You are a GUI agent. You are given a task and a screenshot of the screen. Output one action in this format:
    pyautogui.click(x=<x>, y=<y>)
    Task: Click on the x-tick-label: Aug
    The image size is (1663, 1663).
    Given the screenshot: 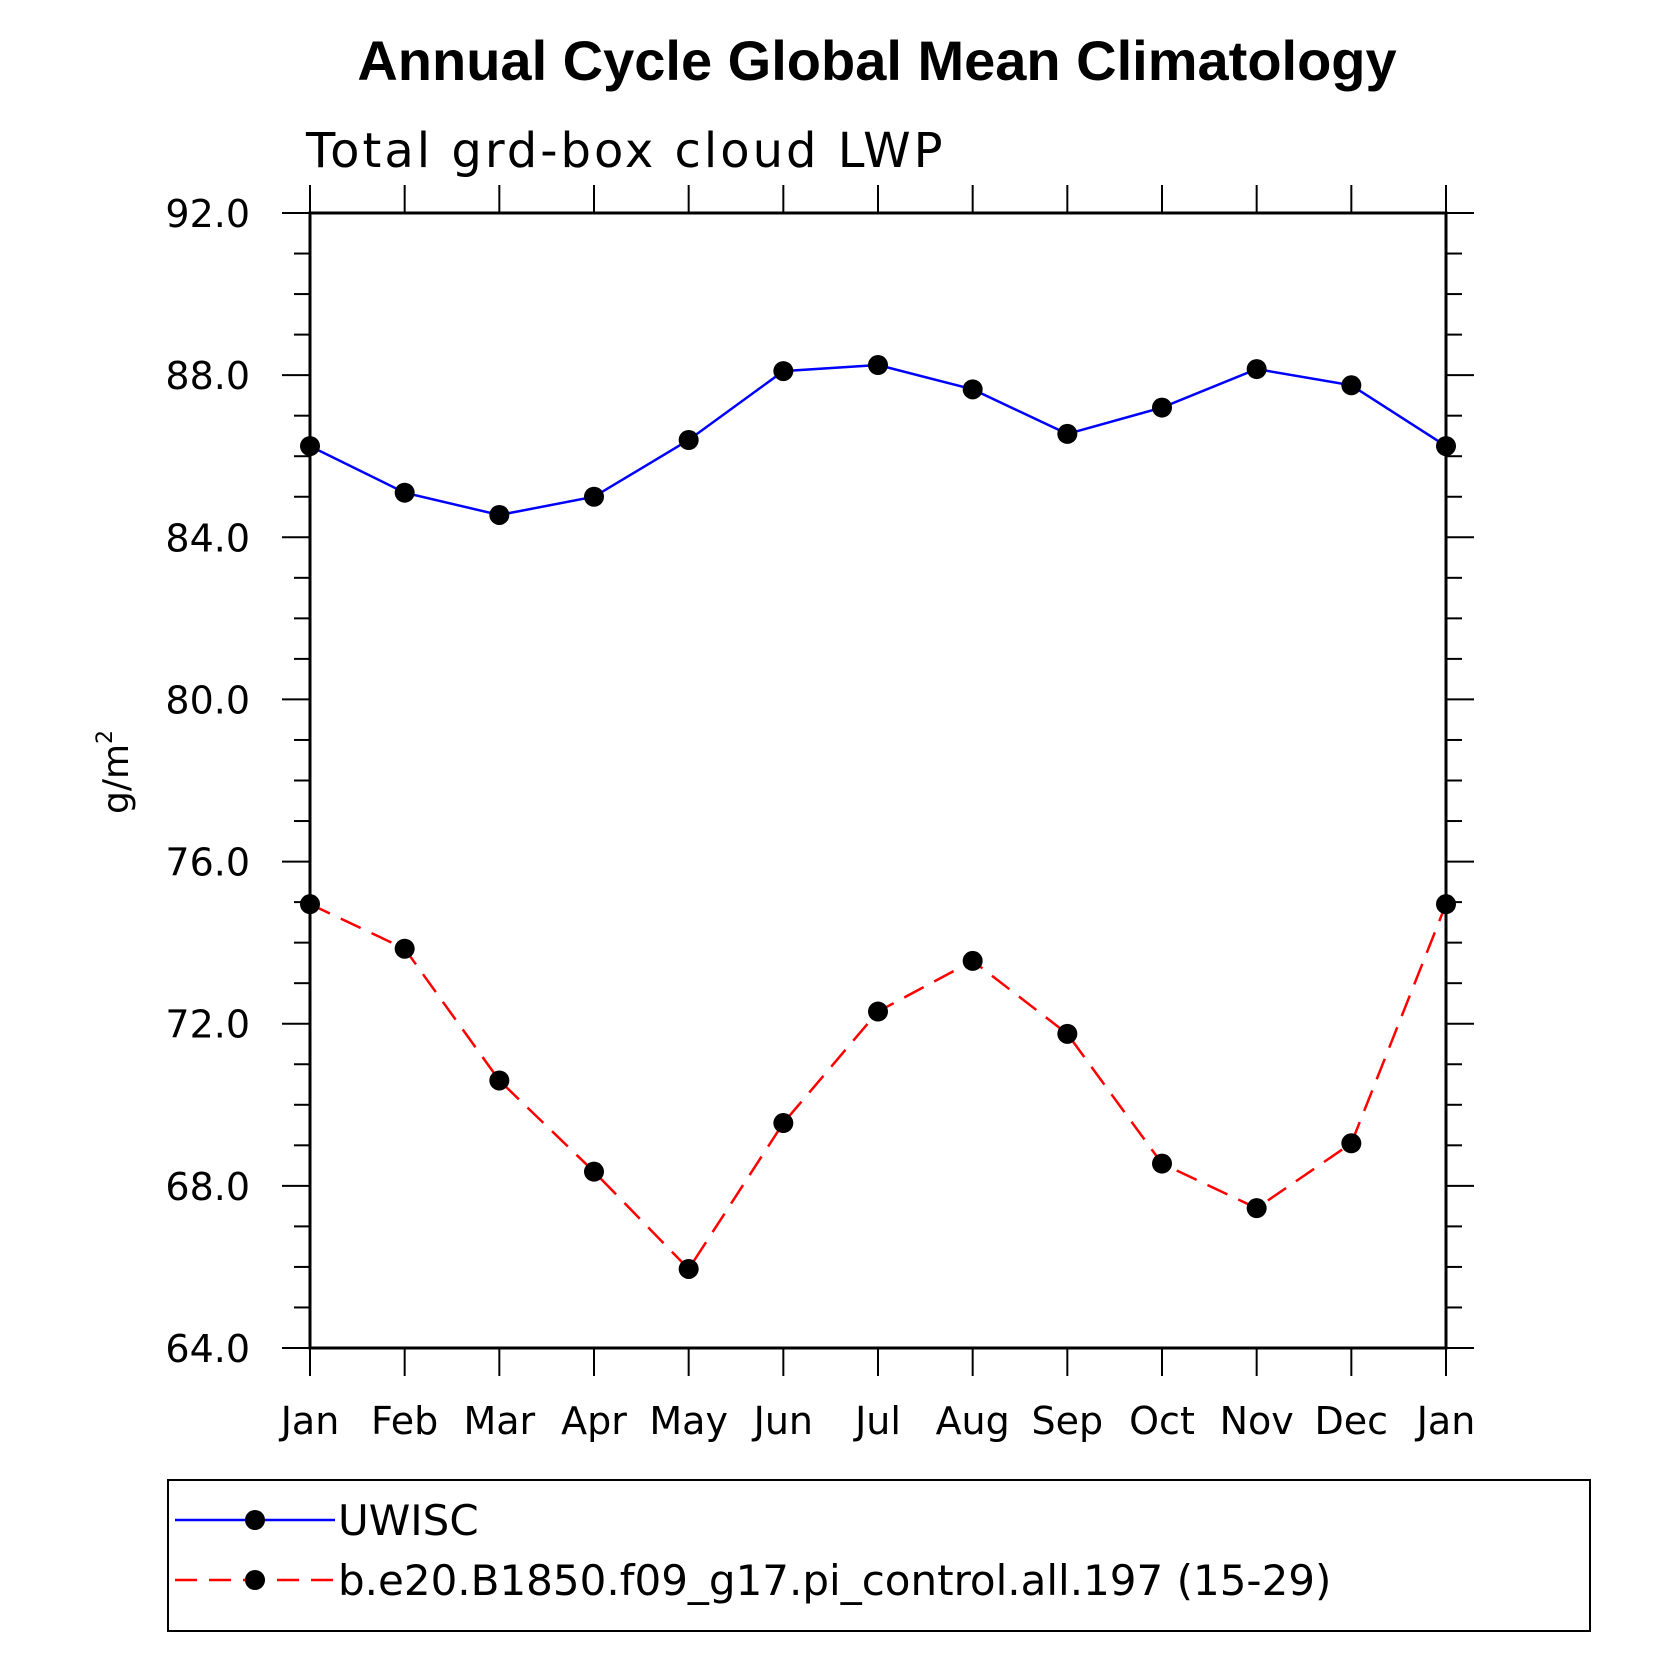 What is the action you would take?
    pyautogui.click(x=973, y=1421)
    